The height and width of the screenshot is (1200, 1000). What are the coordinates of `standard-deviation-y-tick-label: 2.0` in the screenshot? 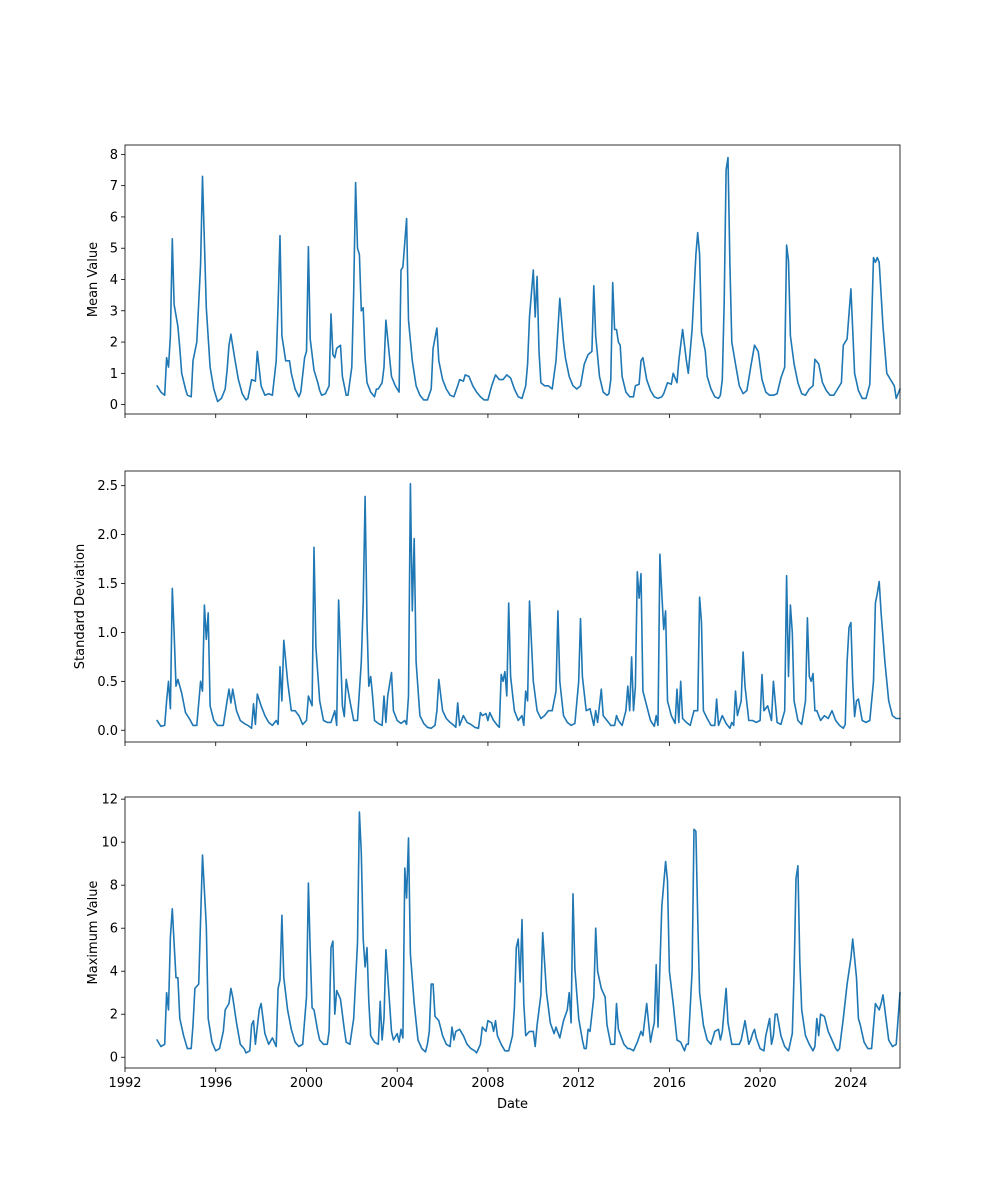 It's located at (107, 535).